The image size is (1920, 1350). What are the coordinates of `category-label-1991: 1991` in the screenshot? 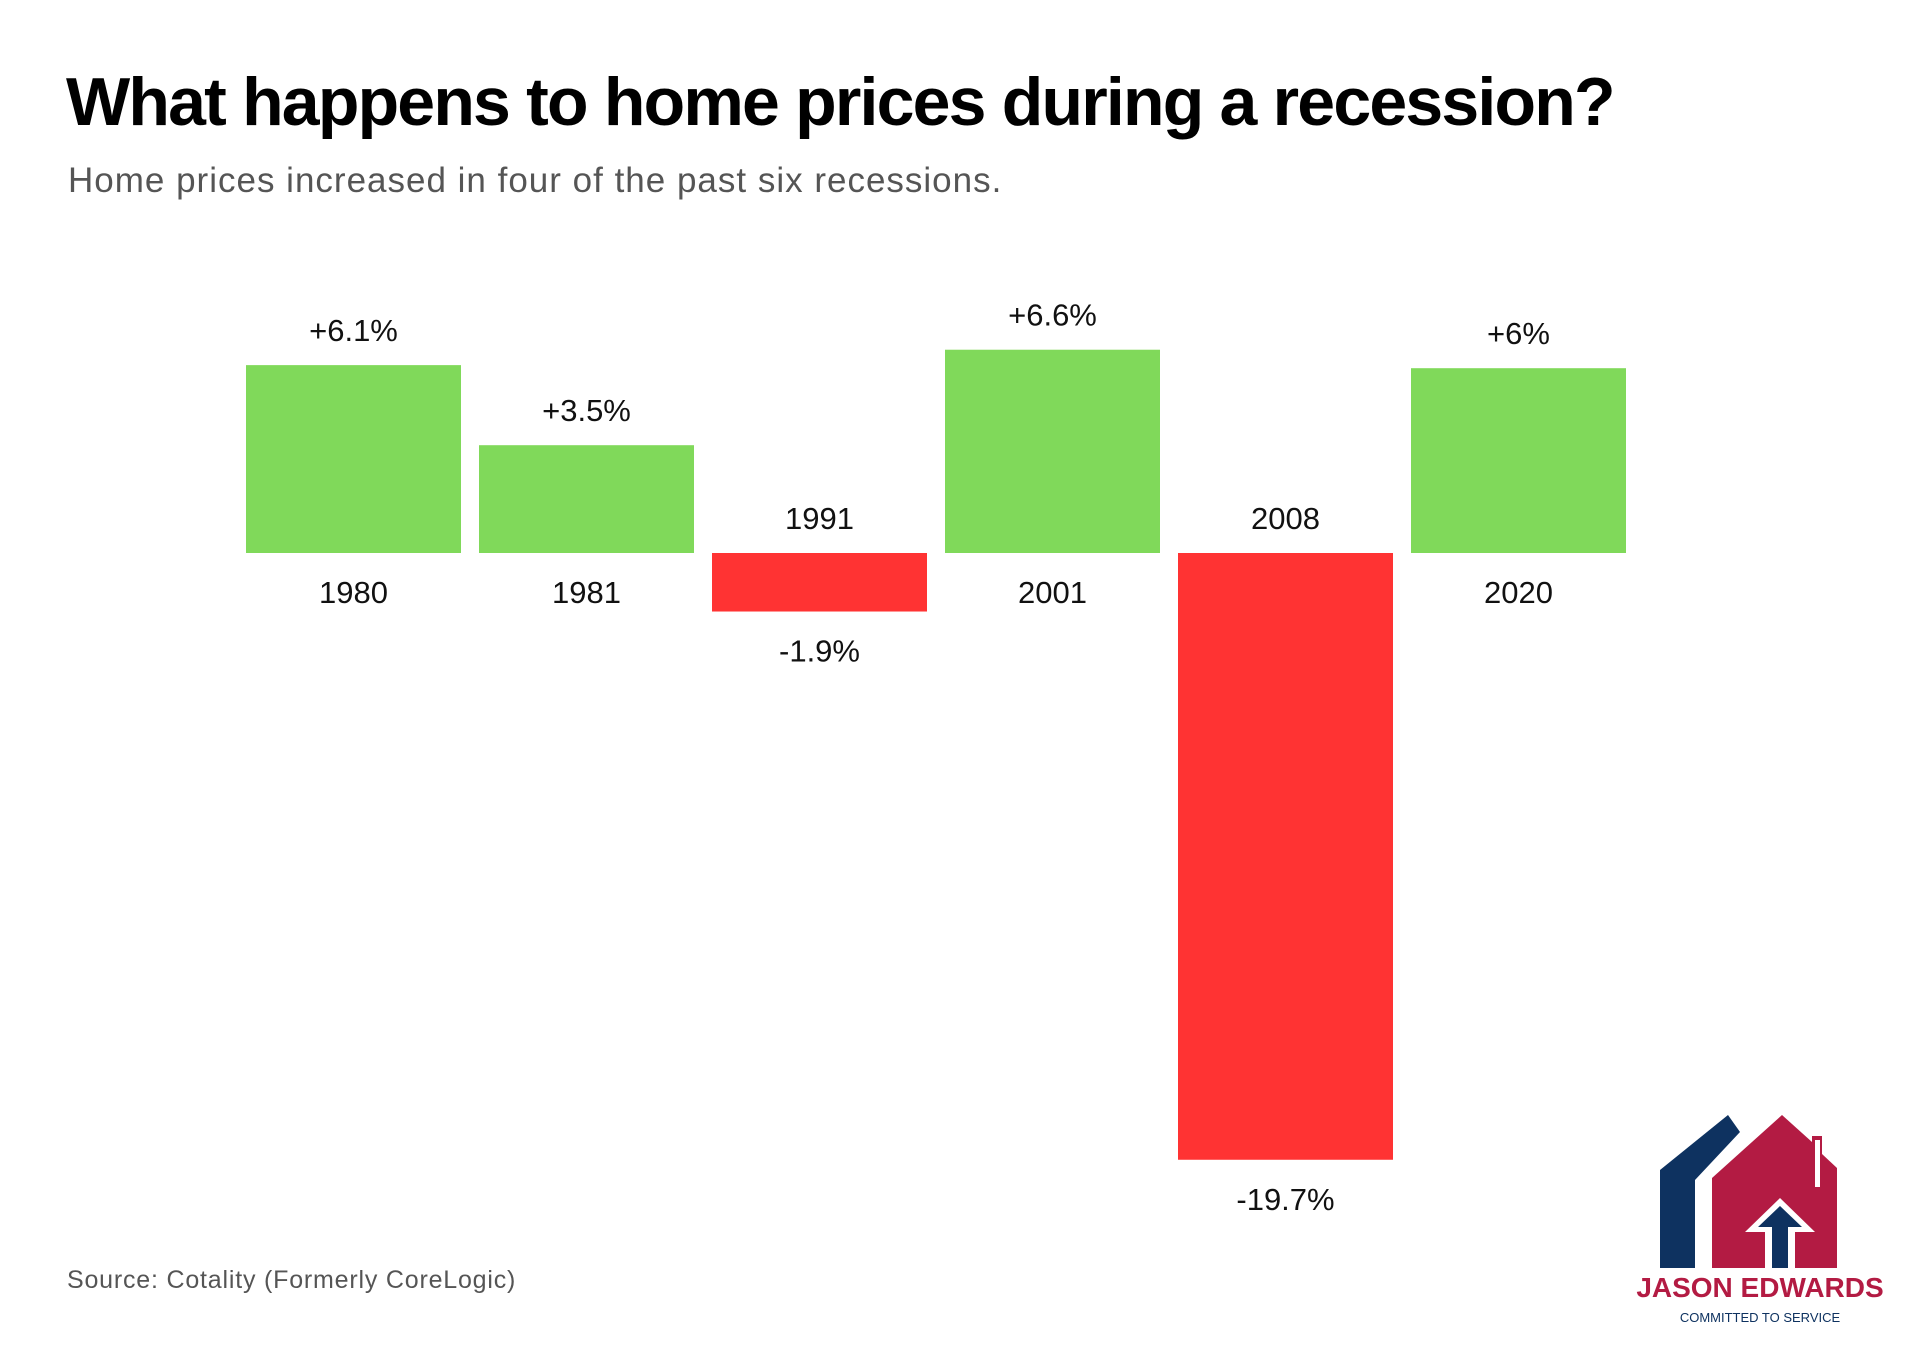 It's located at (819, 518).